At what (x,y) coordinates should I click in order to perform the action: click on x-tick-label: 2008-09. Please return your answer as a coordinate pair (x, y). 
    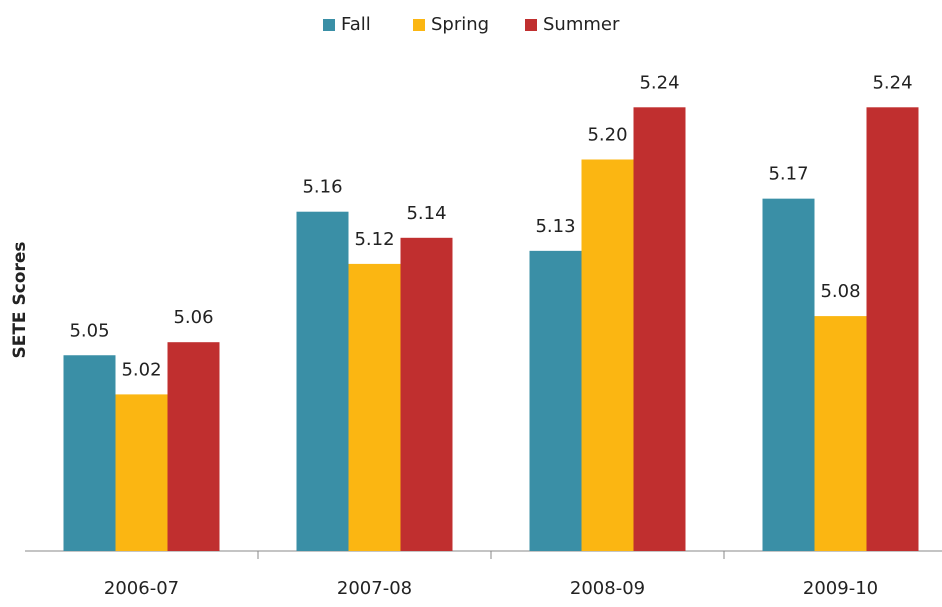
    Looking at the image, I should click on (607, 588).